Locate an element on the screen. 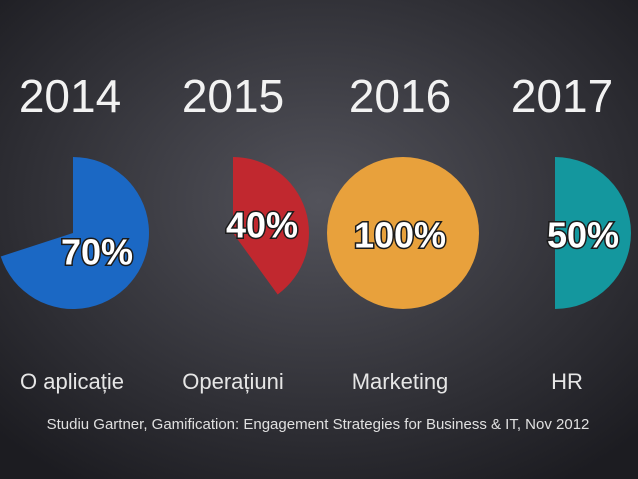 This screenshot has height=479, width=638. value-label: 100% is located at coordinates (400, 235).